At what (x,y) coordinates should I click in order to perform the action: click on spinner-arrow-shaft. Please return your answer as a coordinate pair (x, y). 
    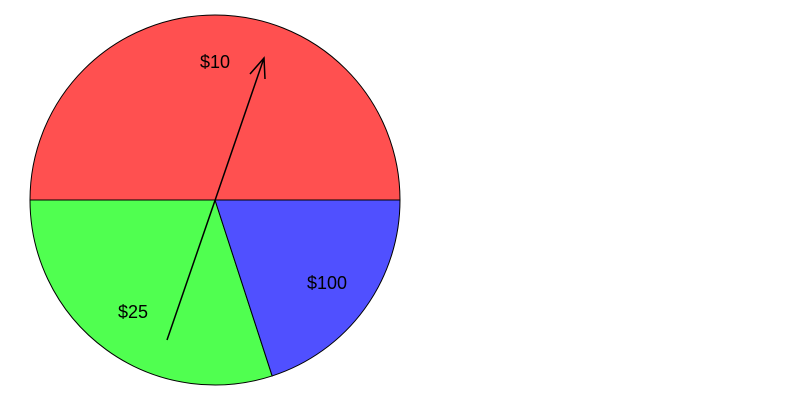
    Looking at the image, I should click on (215, 199).